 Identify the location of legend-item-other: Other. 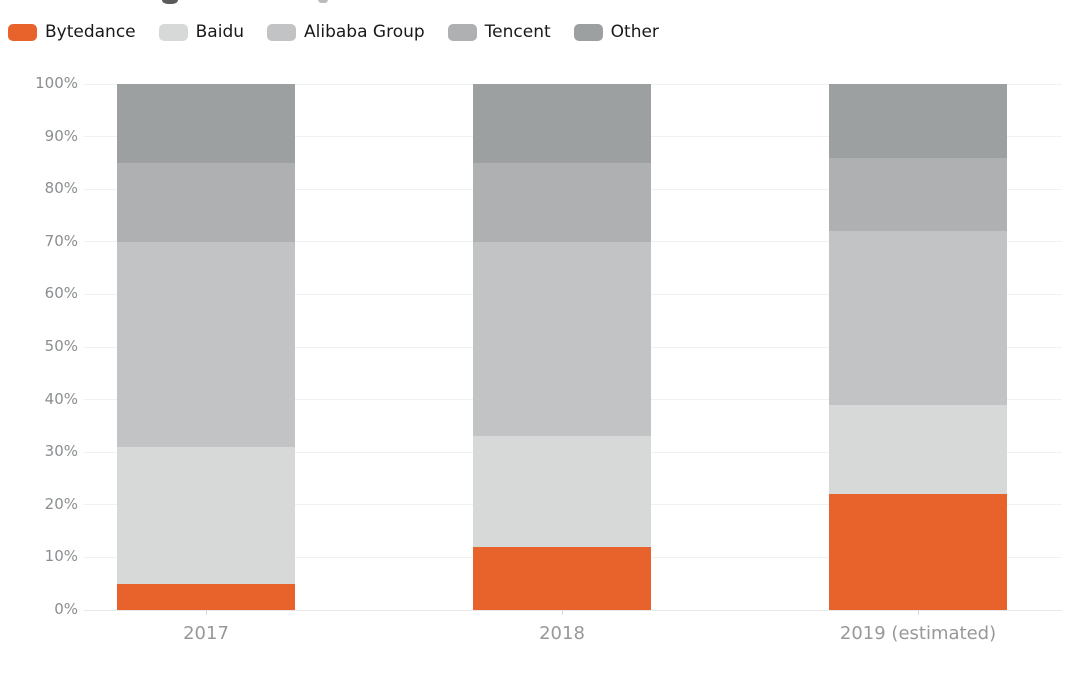
(616, 31).